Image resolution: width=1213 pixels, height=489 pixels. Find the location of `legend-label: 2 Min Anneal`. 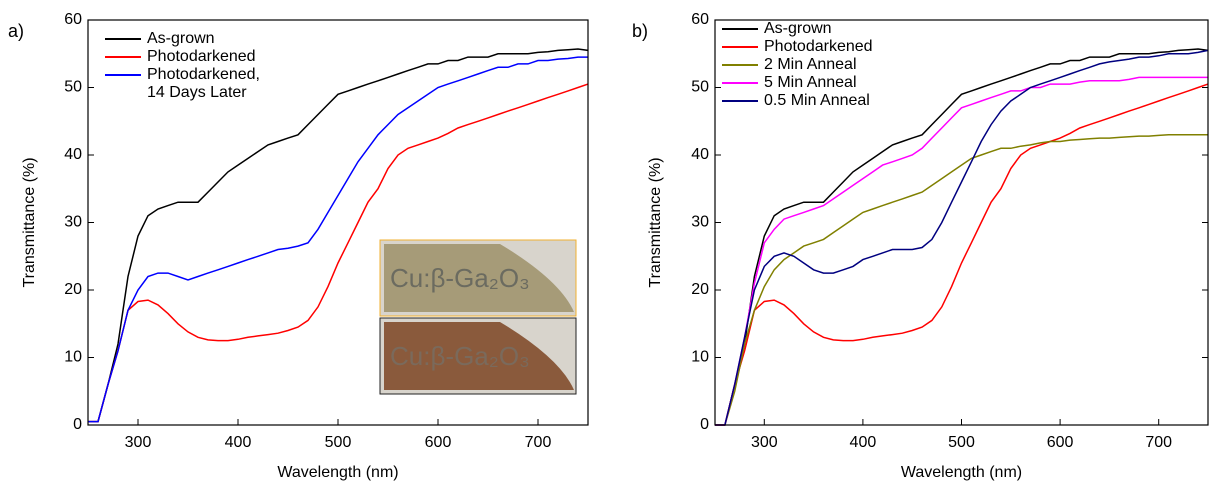

legend-label: 2 Min Anneal is located at coordinates (810, 64).